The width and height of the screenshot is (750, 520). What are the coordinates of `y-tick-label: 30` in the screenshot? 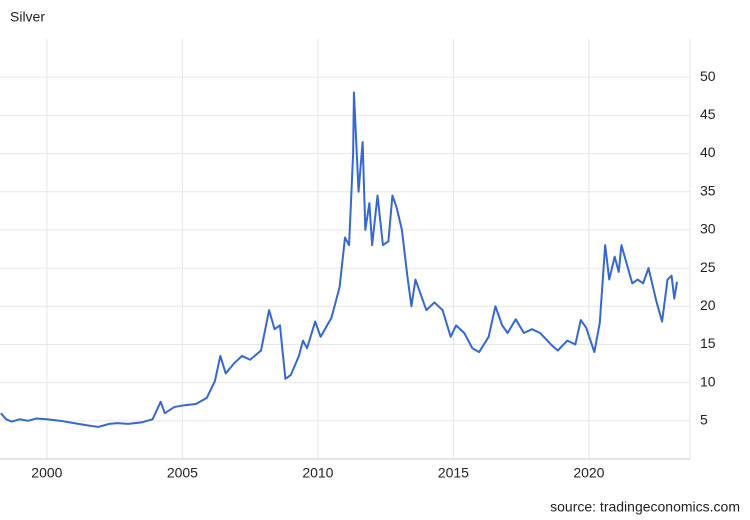 It's located at (708, 229).